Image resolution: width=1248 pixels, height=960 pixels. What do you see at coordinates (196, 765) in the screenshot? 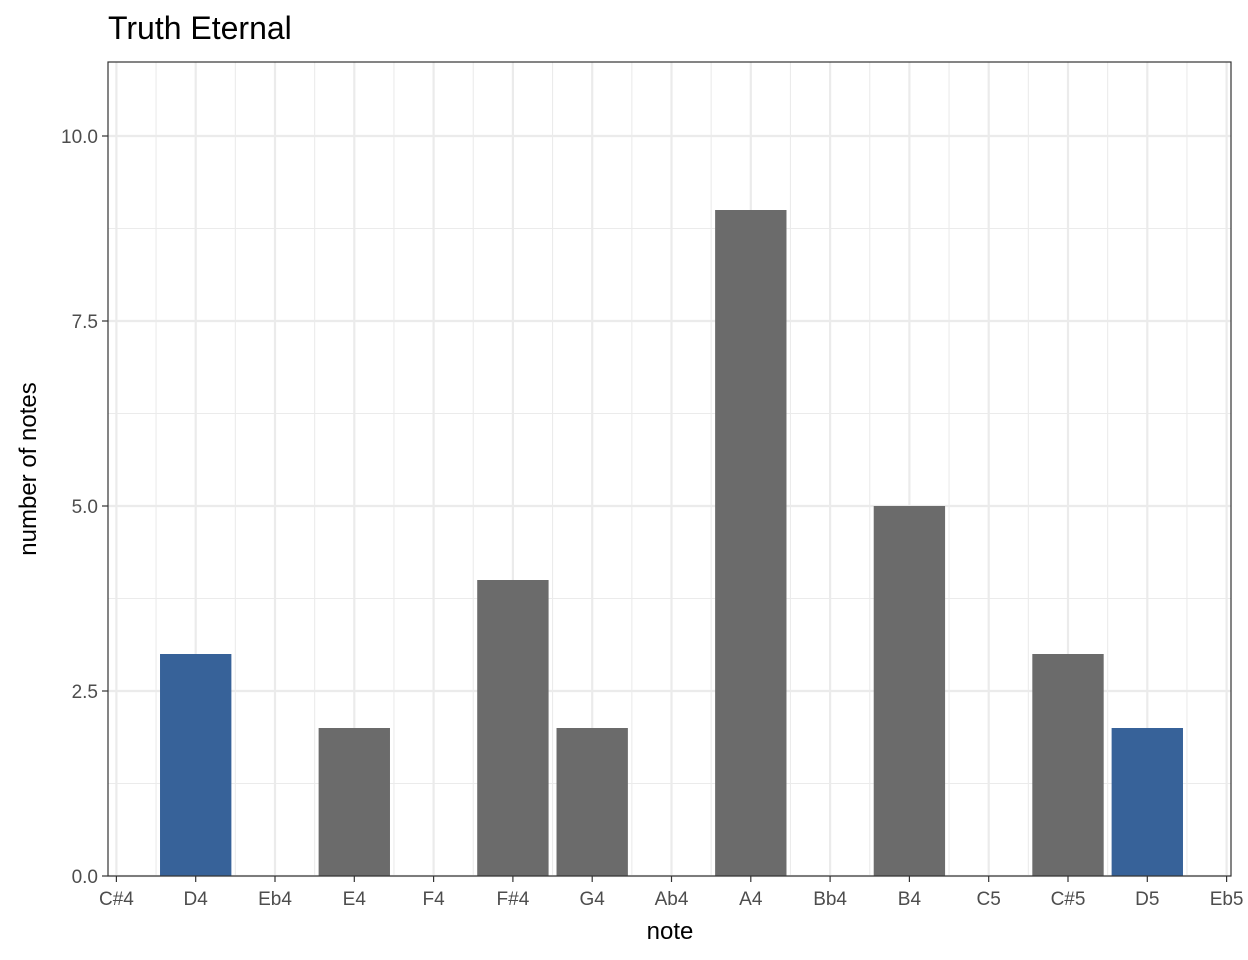
I see `bar-d4` at bounding box center [196, 765].